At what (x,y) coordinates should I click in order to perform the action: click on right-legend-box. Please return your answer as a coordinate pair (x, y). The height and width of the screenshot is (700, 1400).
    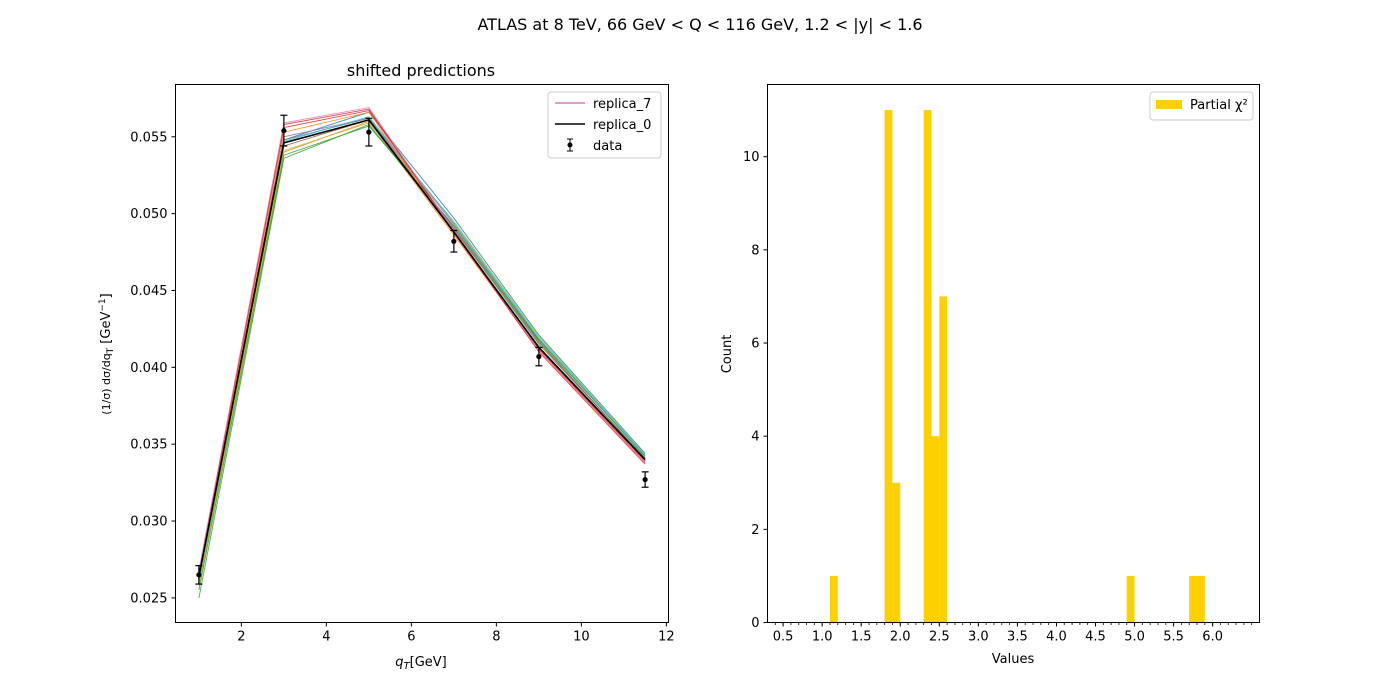
    Looking at the image, I should click on (1201, 106).